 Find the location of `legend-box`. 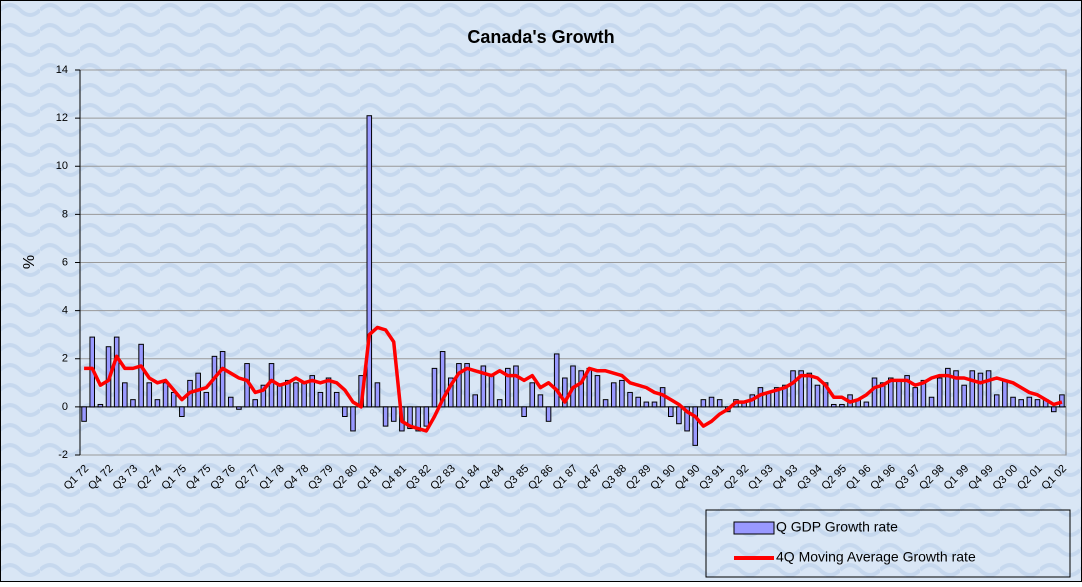

legend-box is located at coordinates (888, 543).